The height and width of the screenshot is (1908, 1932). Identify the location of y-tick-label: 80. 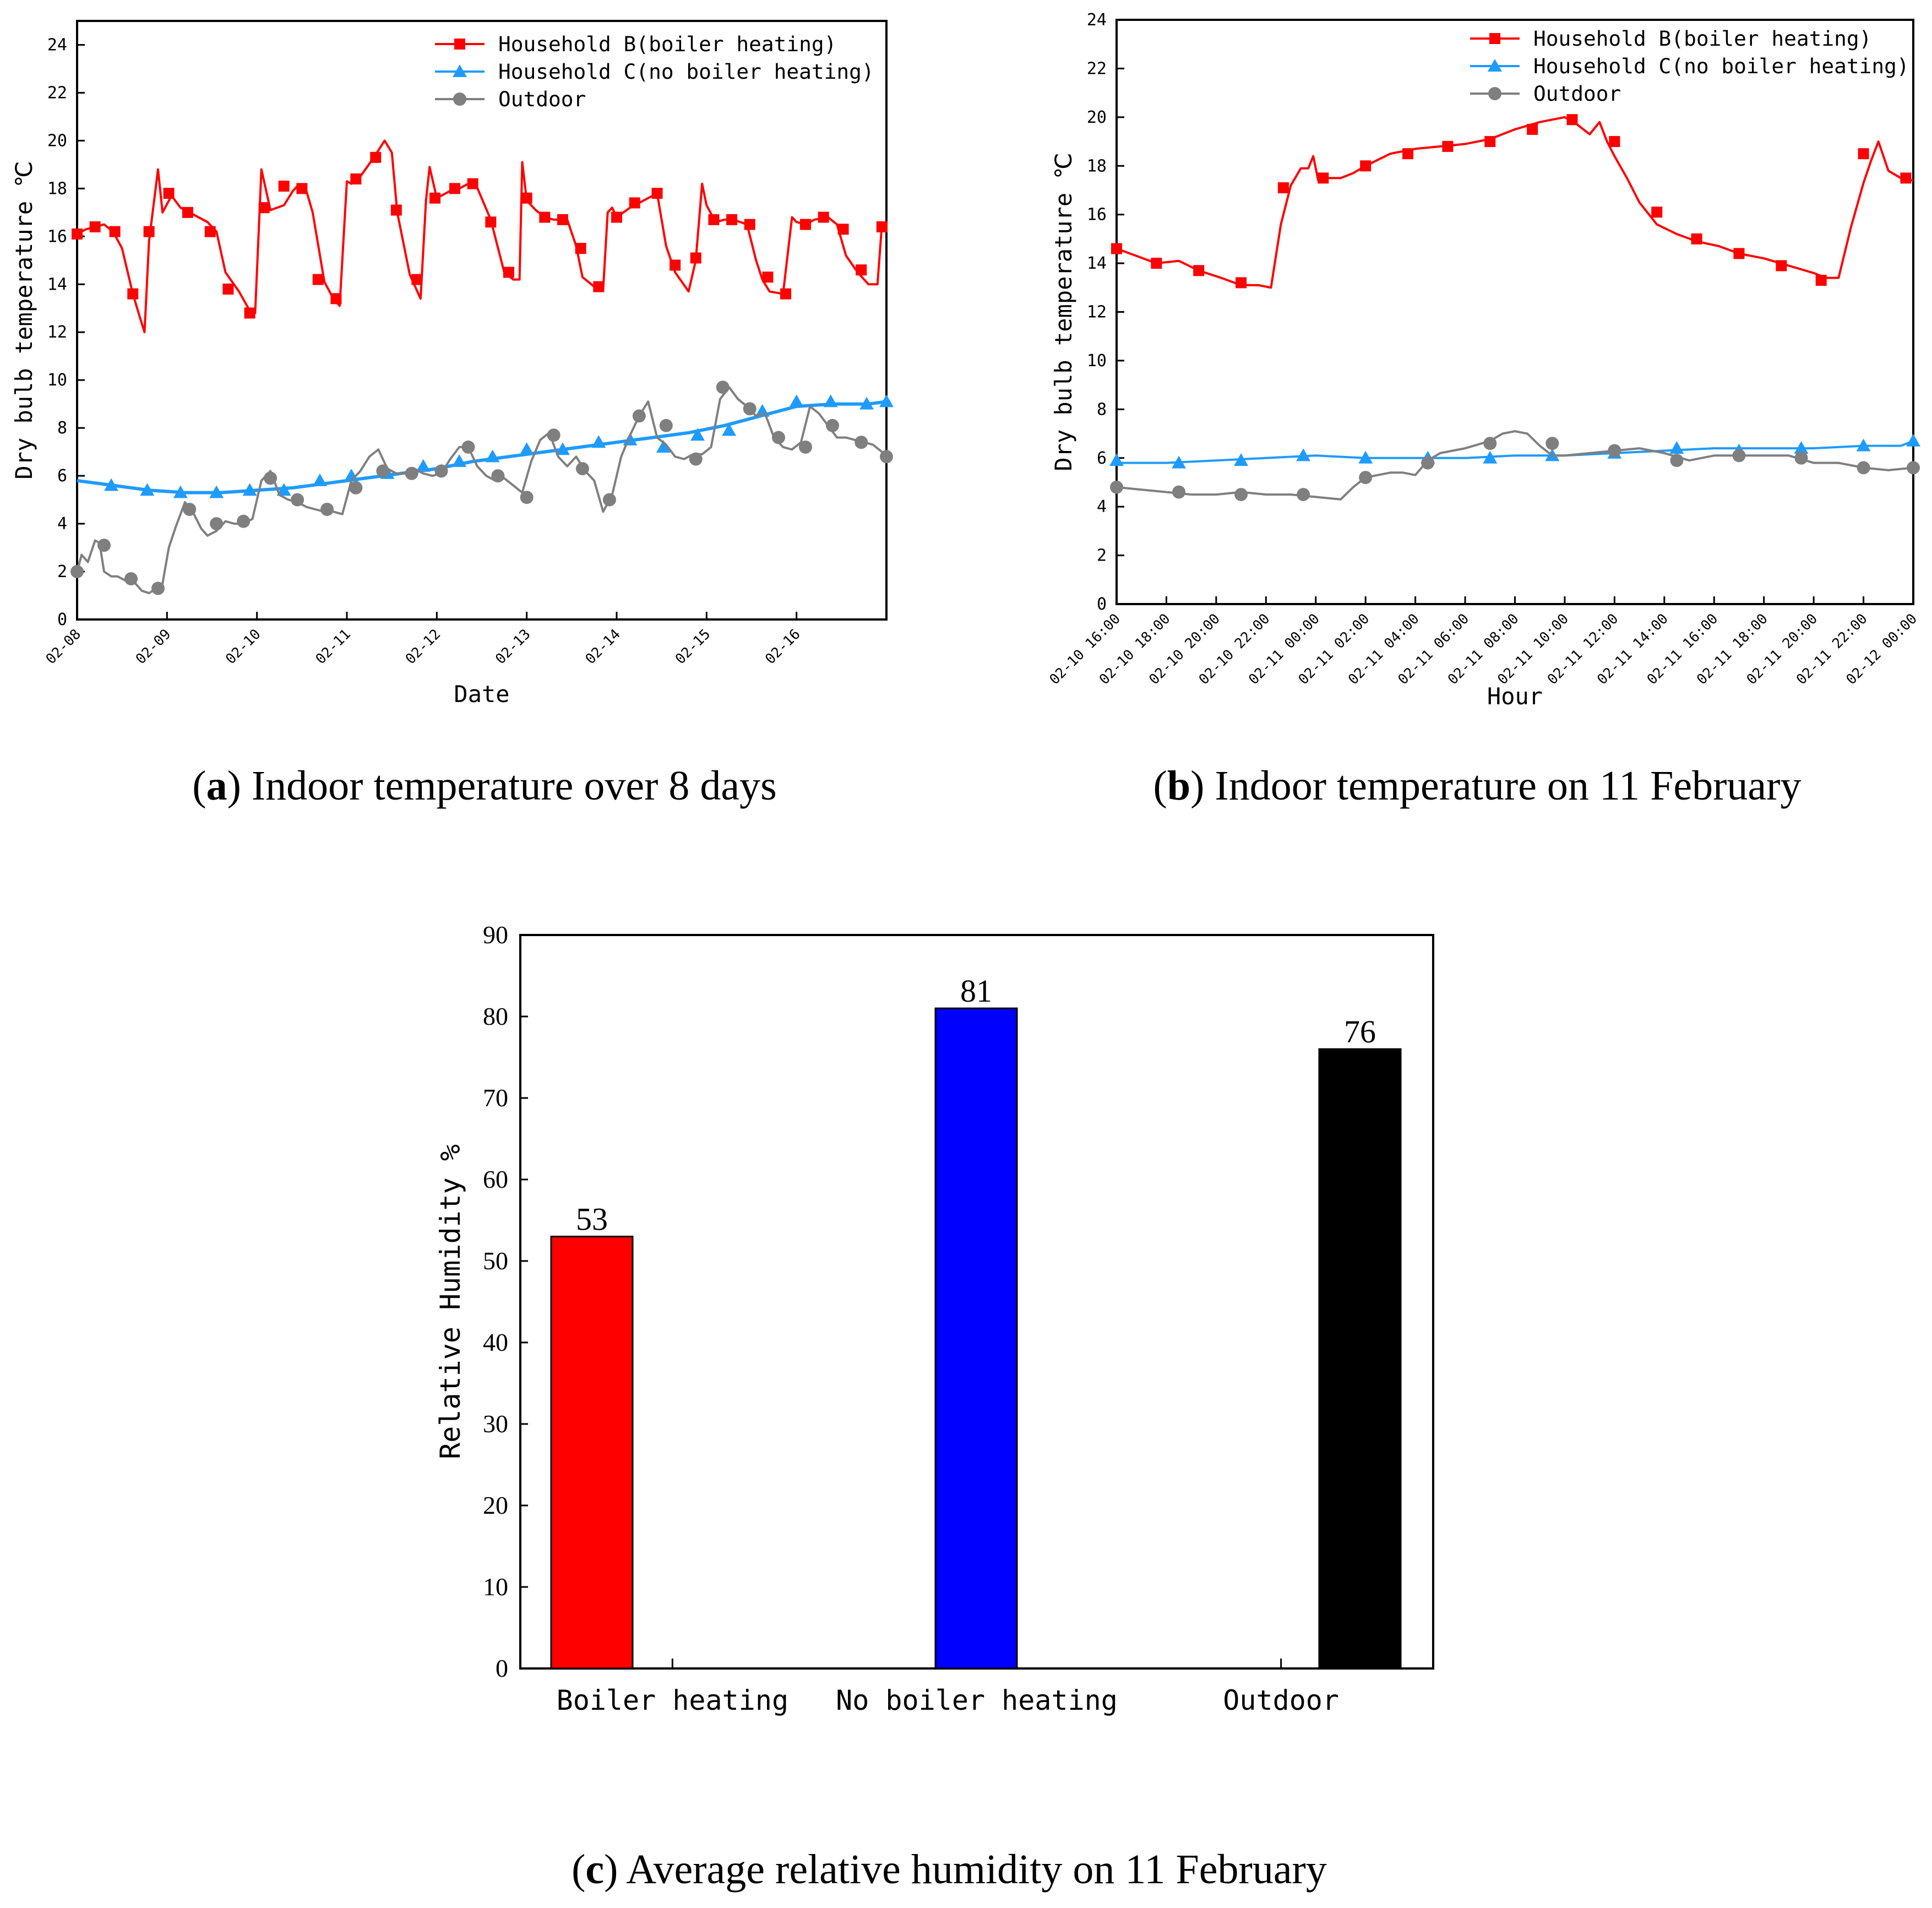
(496, 1016).